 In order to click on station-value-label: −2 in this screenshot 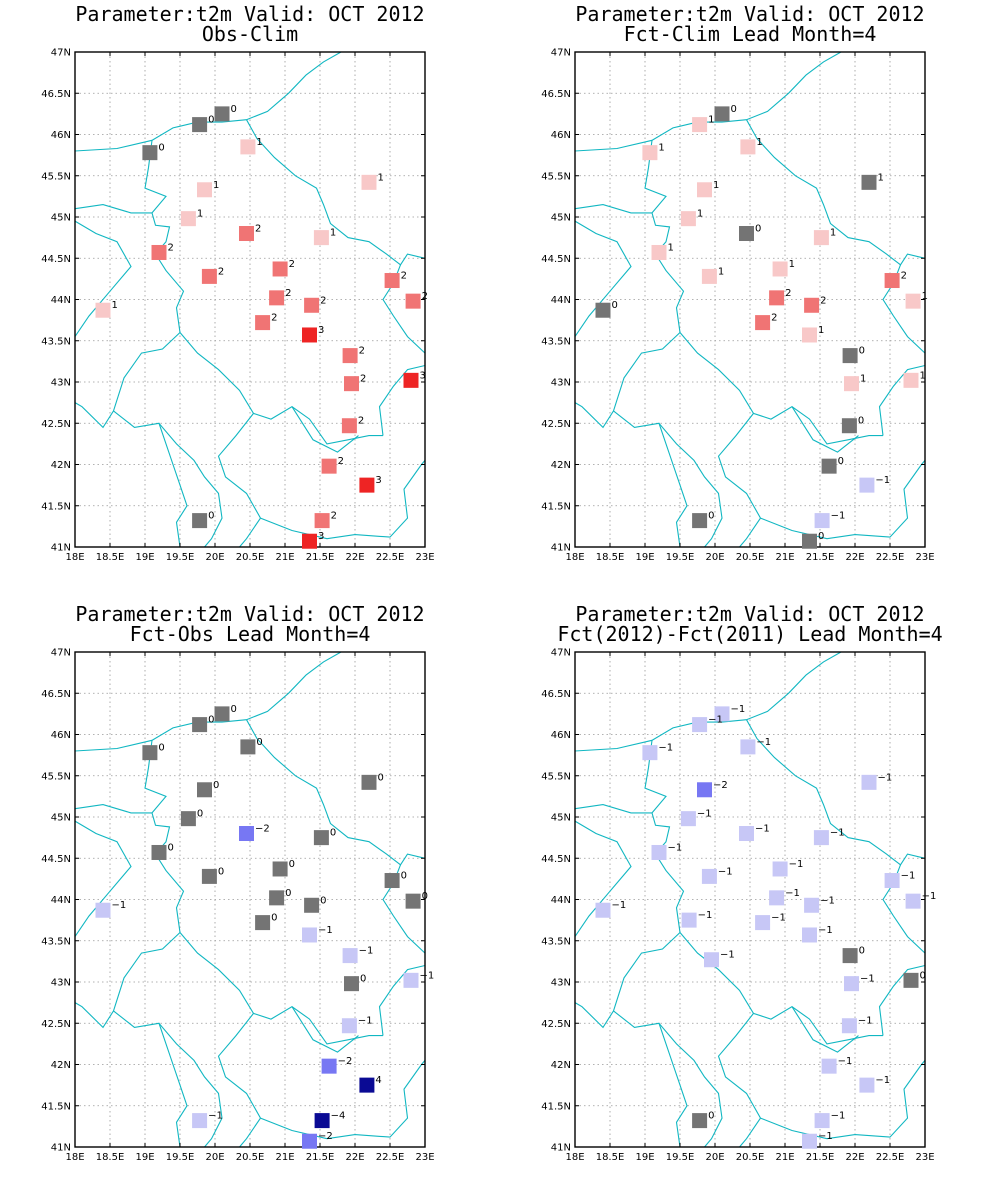, I will do `click(325, 1136)`.